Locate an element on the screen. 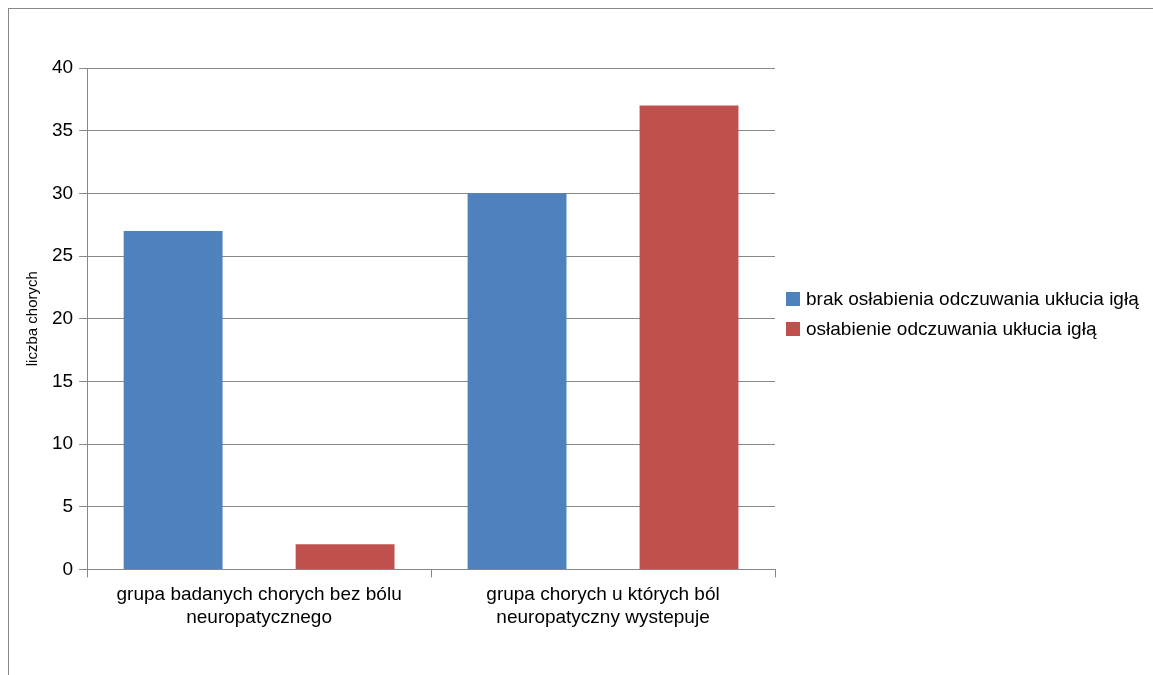 The height and width of the screenshot is (675, 1153). x-tick-label: grupa badanych chorych bez bólu neuropatycznego is located at coordinates (259, 605).